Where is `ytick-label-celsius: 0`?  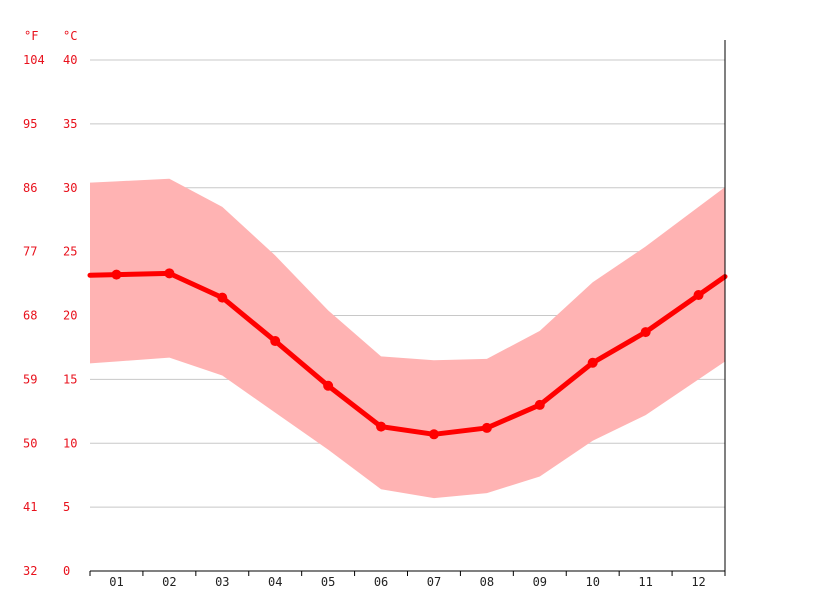 ytick-label-celsius: 0 is located at coordinates (66, 571).